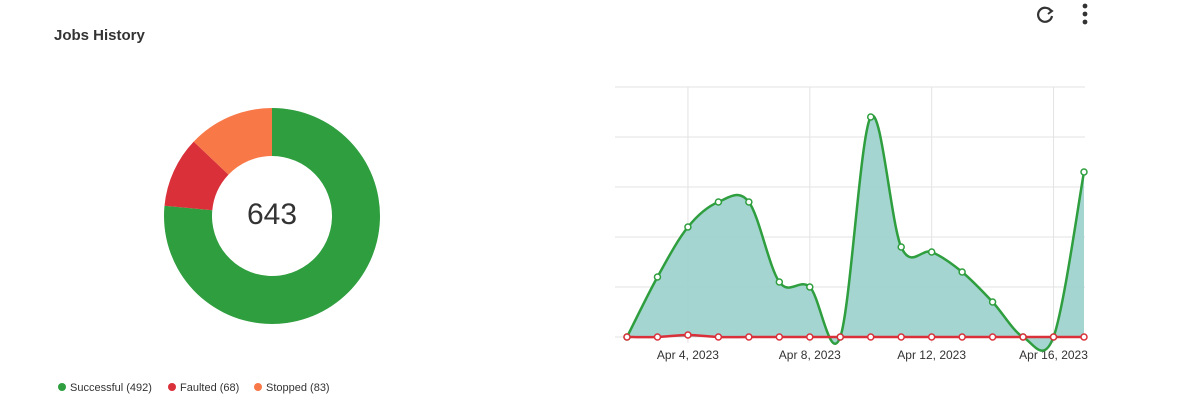  I want to click on x-tick-label: Apr 12, 2023, so click(931, 355).